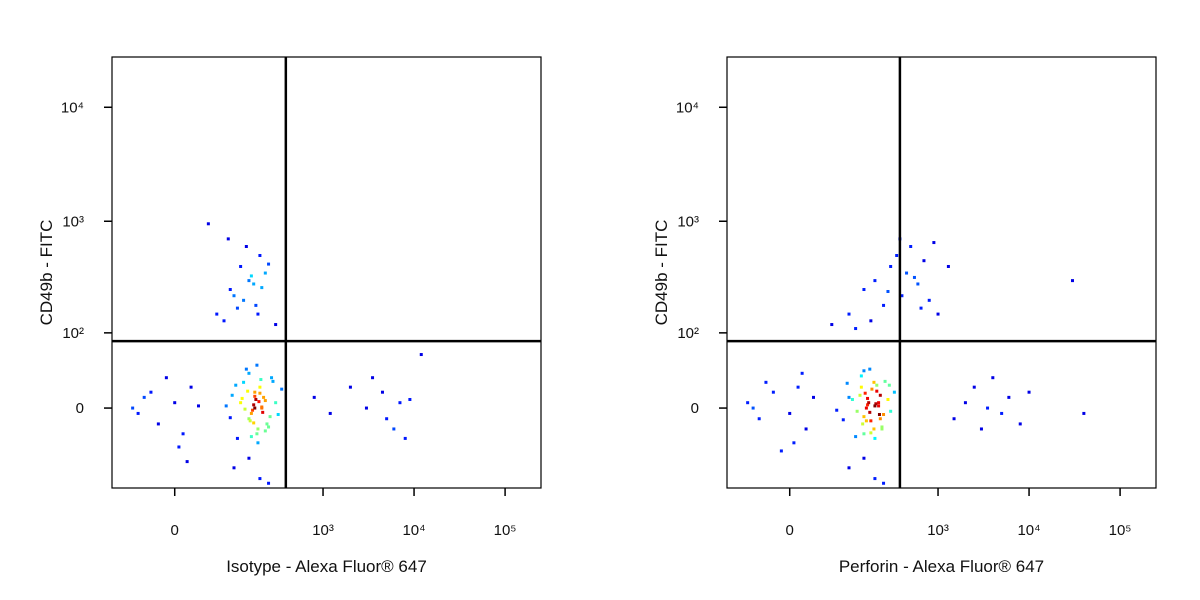 This screenshot has width=1200, height=600. I want to click on x-tick-label: 10⁴, so click(413, 530).